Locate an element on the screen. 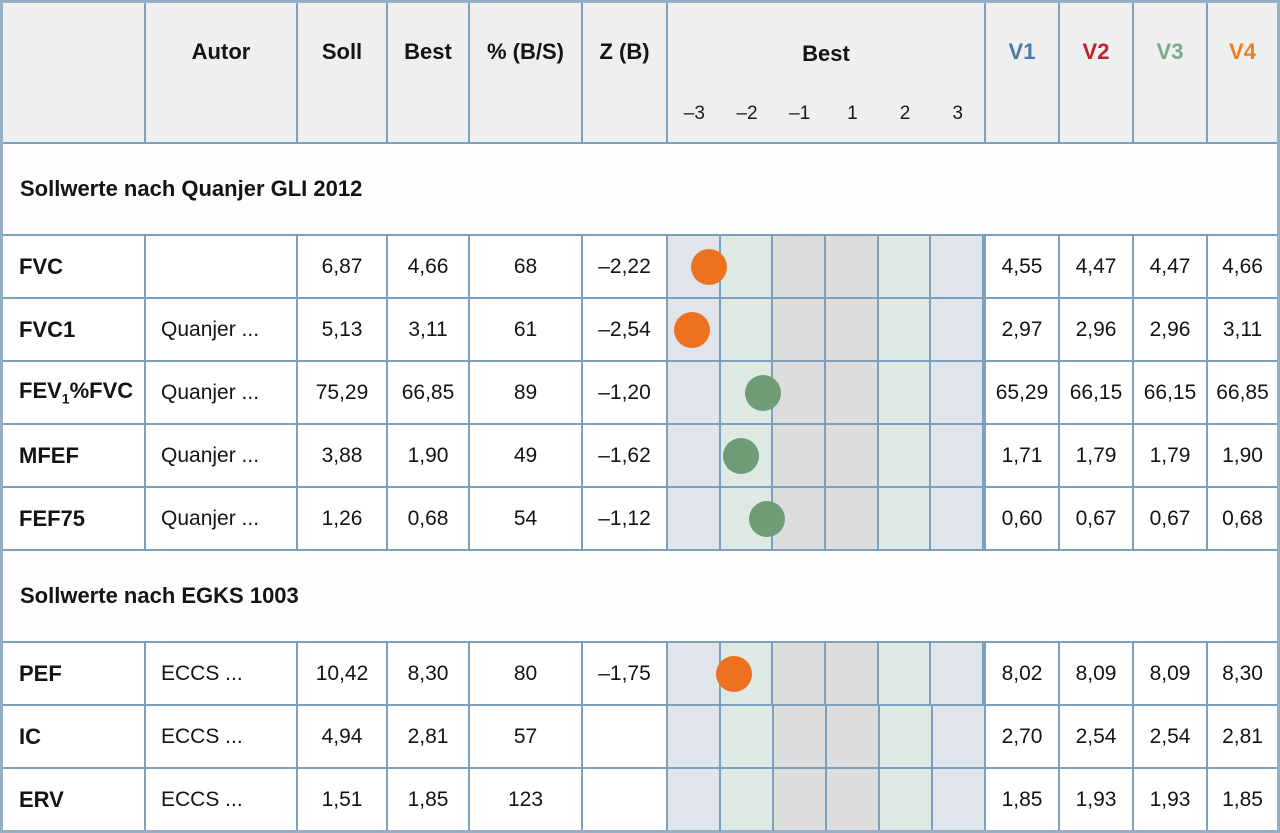 Image resolution: width=1280 pixels, height=833 pixels. cell-v2: 1,93 is located at coordinates (1097, 799).